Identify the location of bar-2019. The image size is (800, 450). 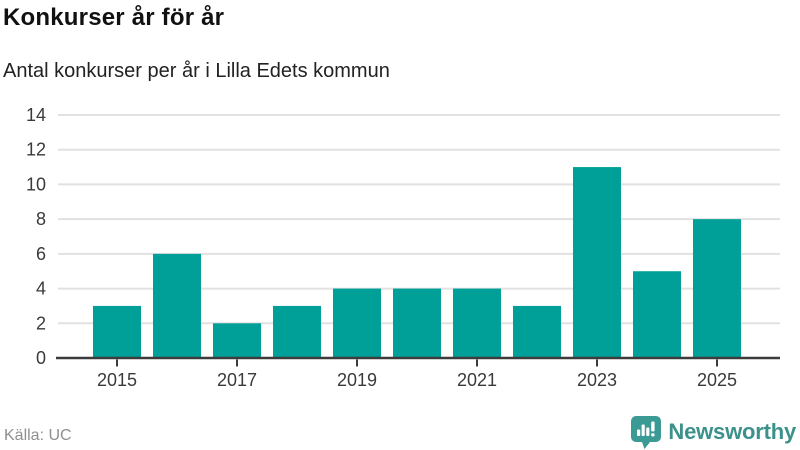
(357, 323).